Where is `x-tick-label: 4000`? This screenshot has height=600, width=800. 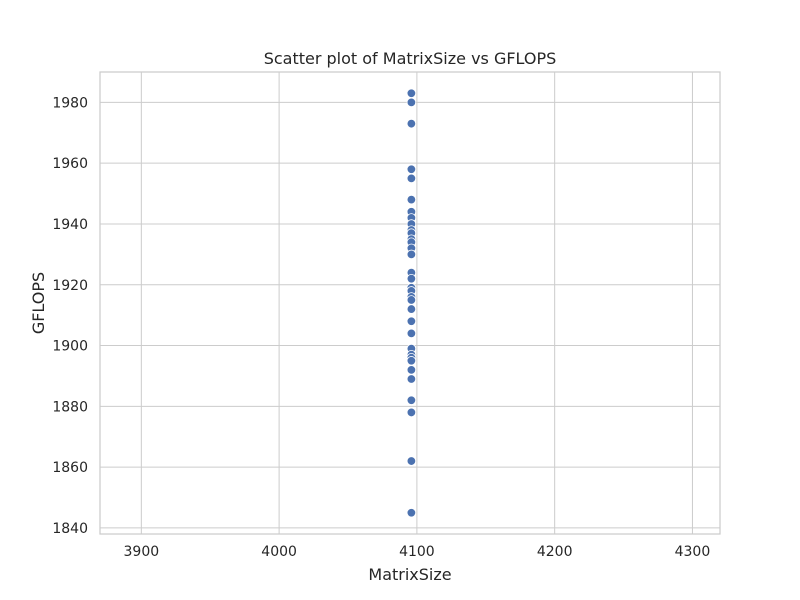
x-tick-label: 4000 is located at coordinates (279, 552).